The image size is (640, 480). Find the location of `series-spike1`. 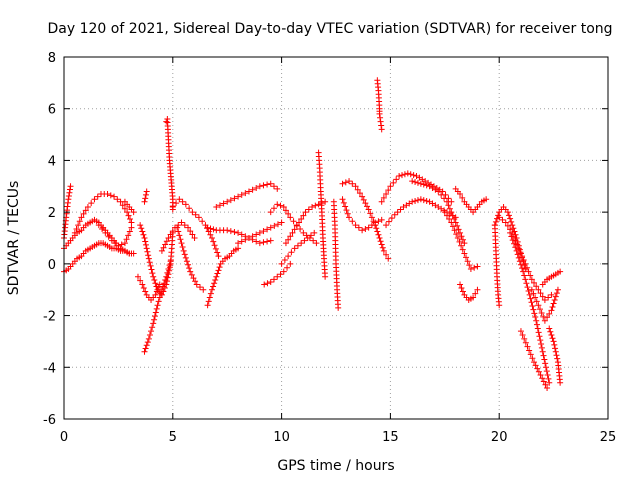

series-spike1 is located at coordinates (169, 164).